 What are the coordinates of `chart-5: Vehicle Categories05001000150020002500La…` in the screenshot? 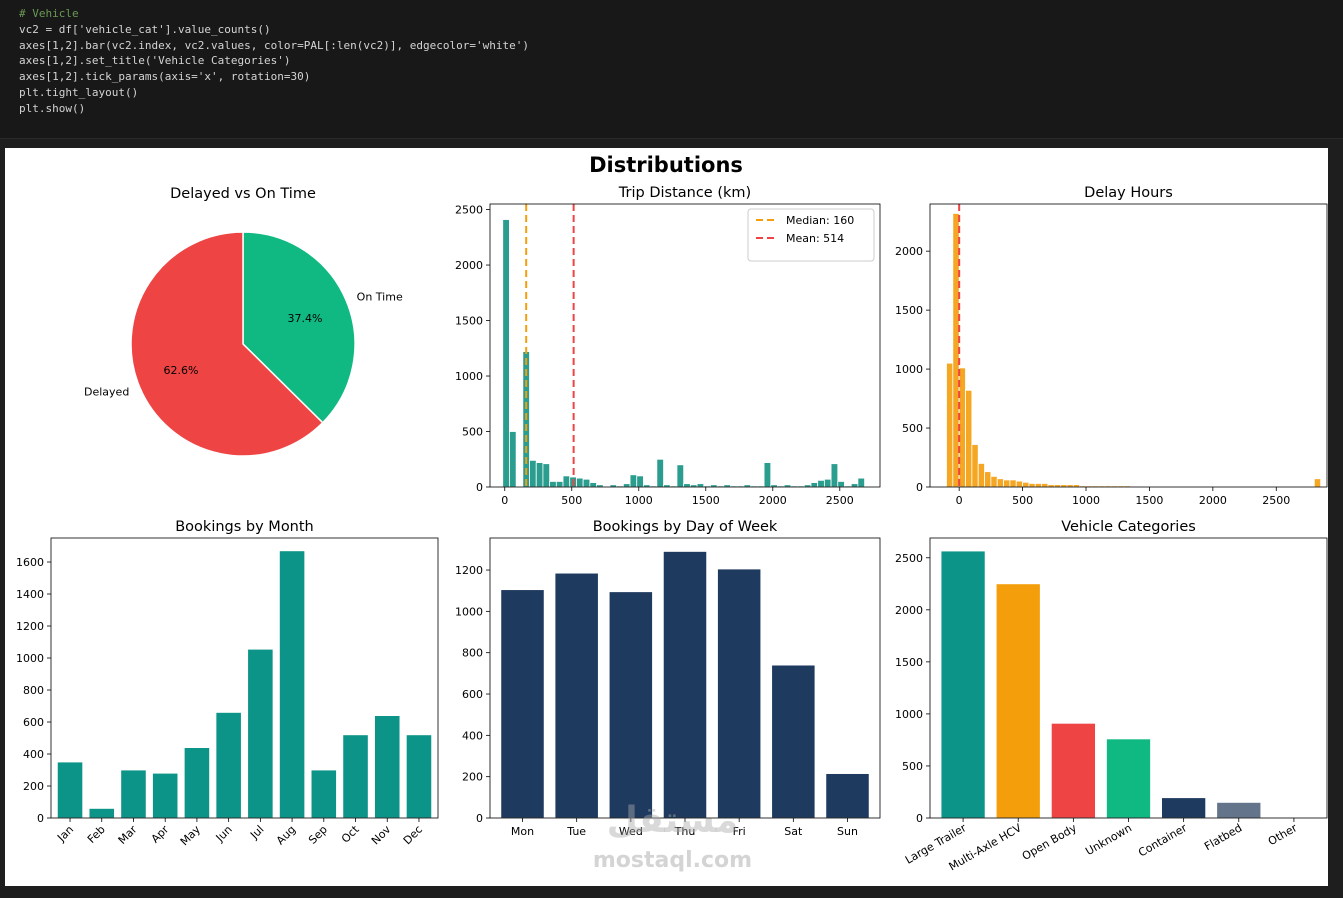 It's located at (1111, 696).